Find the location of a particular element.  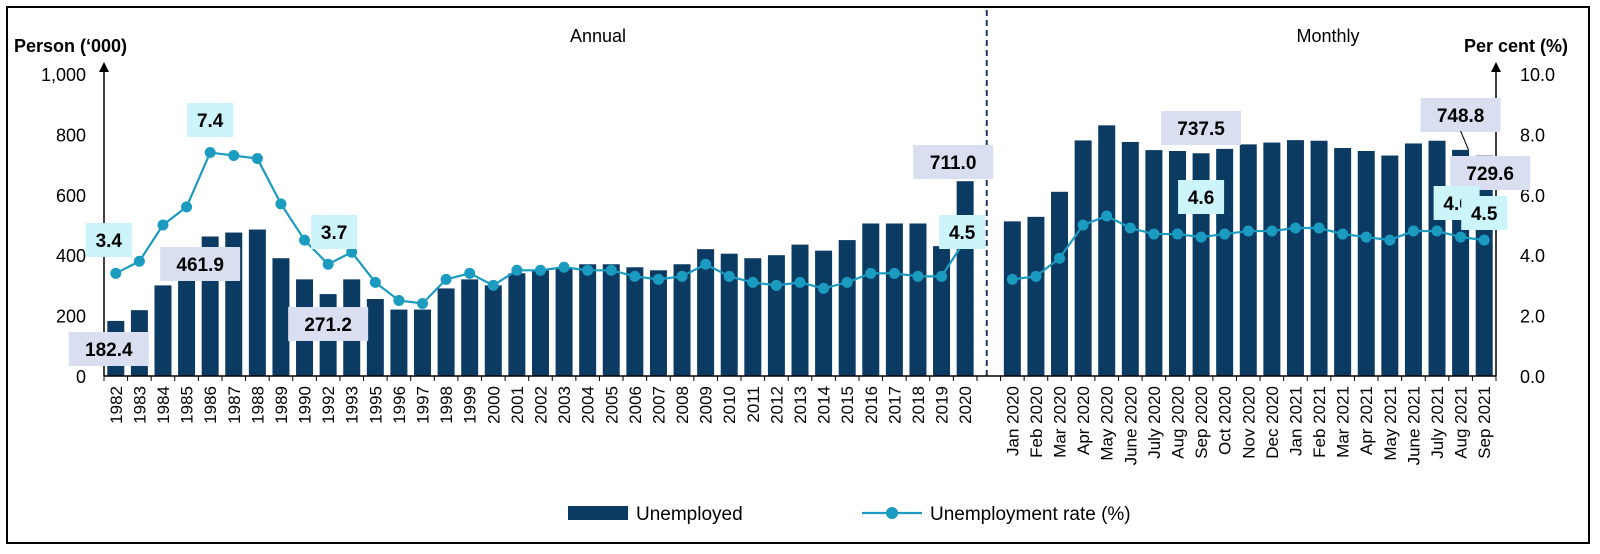

bar-may-2021 is located at coordinates (1390, 265).